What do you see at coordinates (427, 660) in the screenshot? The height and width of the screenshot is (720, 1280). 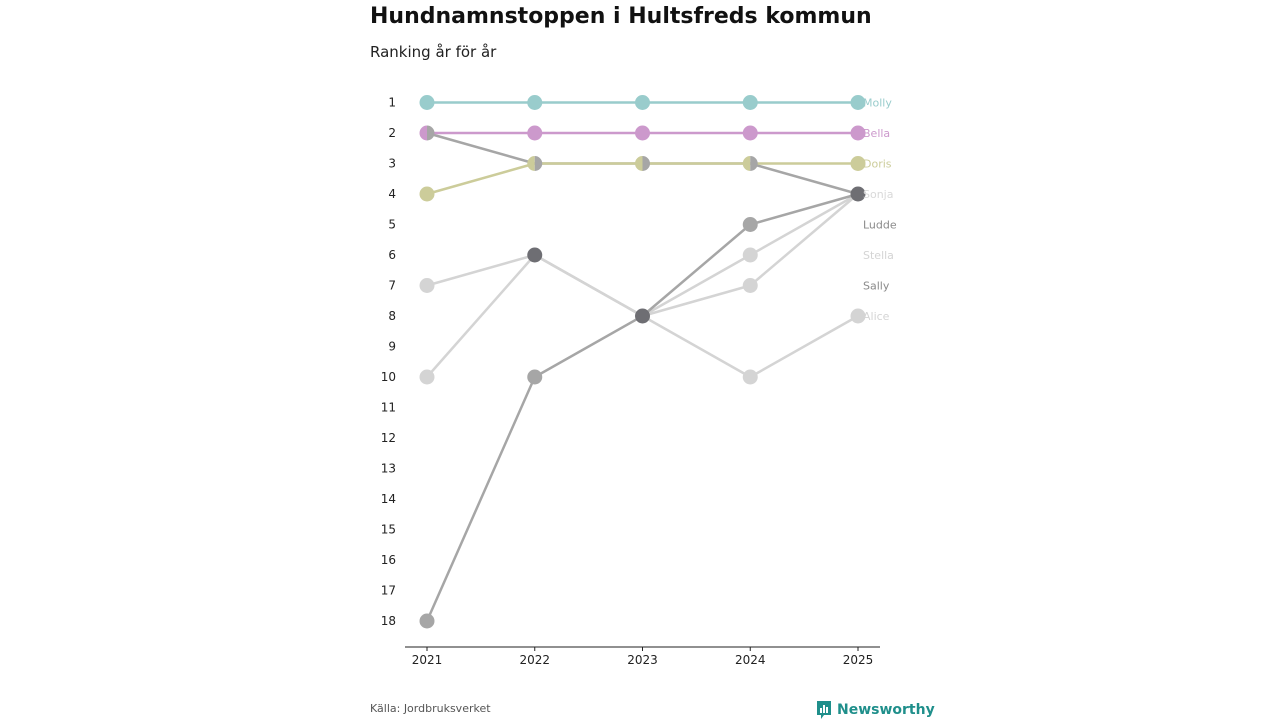 I see `x-tick-label: 2021` at bounding box center [427, 660].